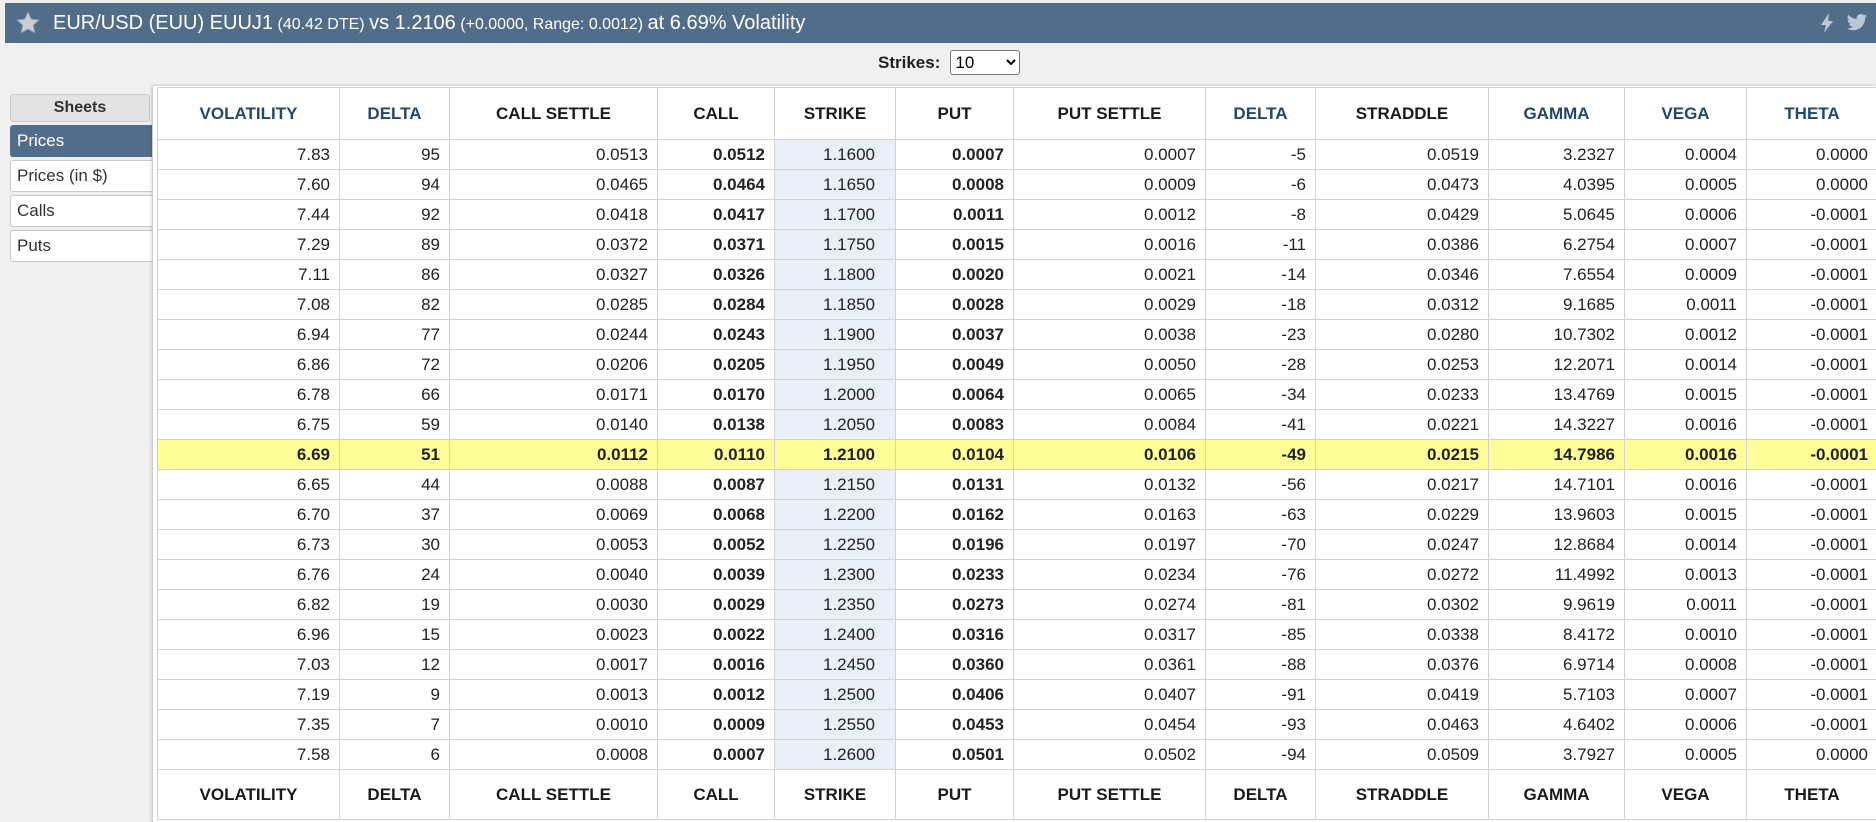 The height and width of the screenshot is (822, 1876). What do you see at coordinates (1556, 454) in the screenshot?
I see `cell-gamma: 14.7986` at bounding box center [1556, 454].